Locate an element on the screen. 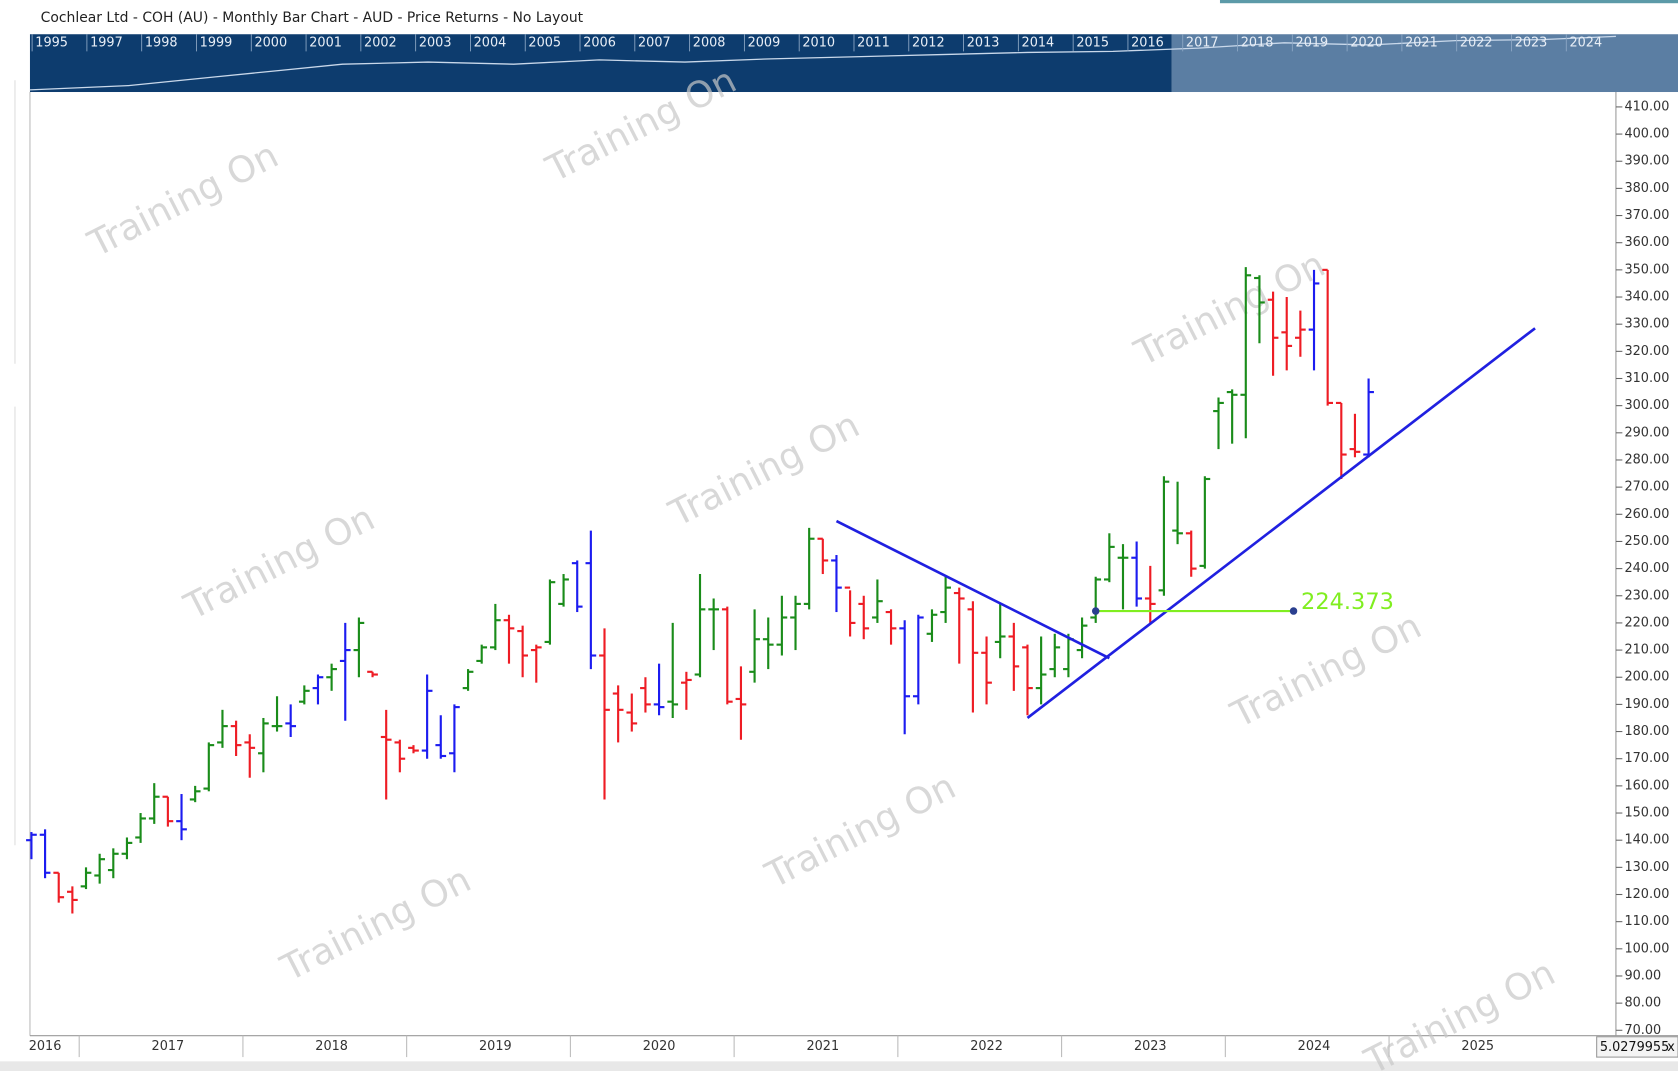  x-tick-label: 2018 is located at coordinates (331, 1046).